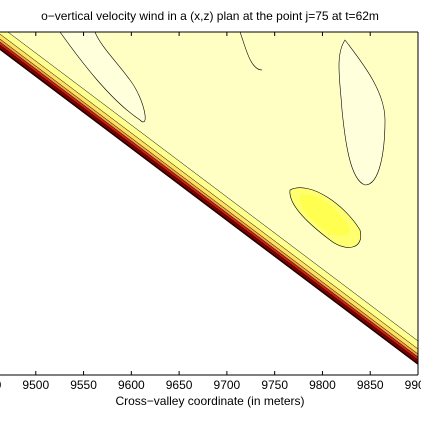 This screenshot has height=421, width=421. Describe the element at coordinates (227, 385) in the screenshot. I see `x-tick-label: 9700` at that location.